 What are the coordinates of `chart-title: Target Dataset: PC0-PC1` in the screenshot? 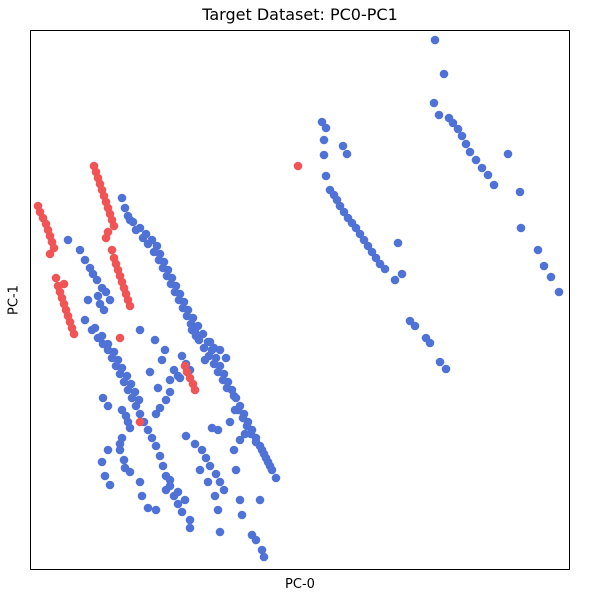 It's located at (300, 14).